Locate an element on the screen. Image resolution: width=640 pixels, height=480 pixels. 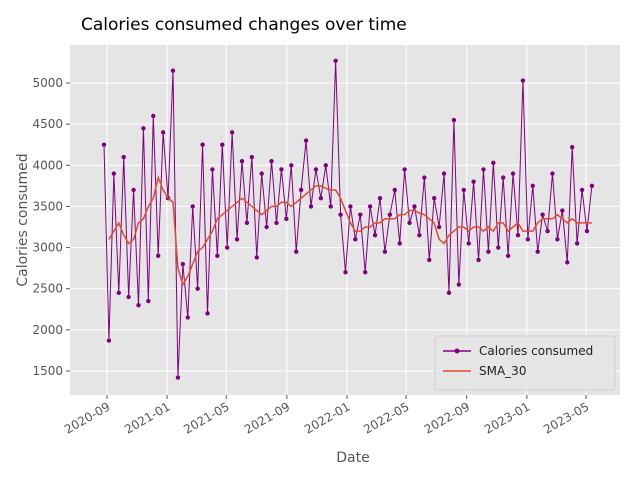
y-tick-label: 2500 is located at coordinates (47, 289).